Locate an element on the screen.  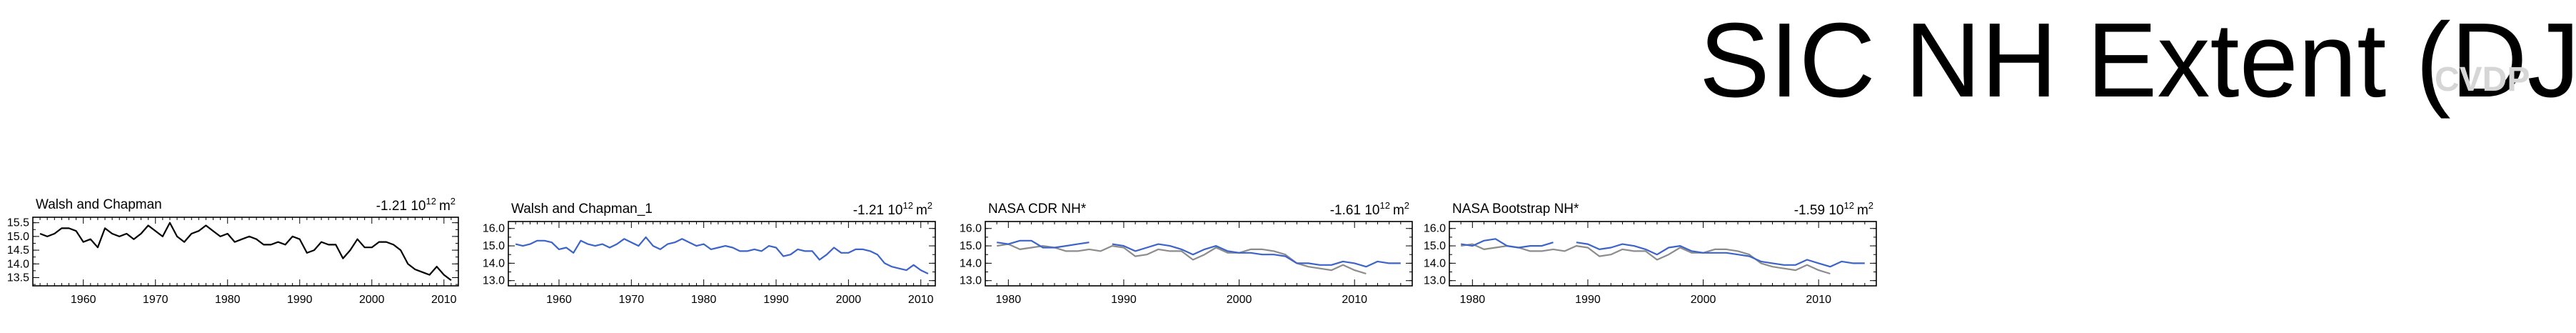
y-tick-label: 15.5 is located at coordinates (18, 223).